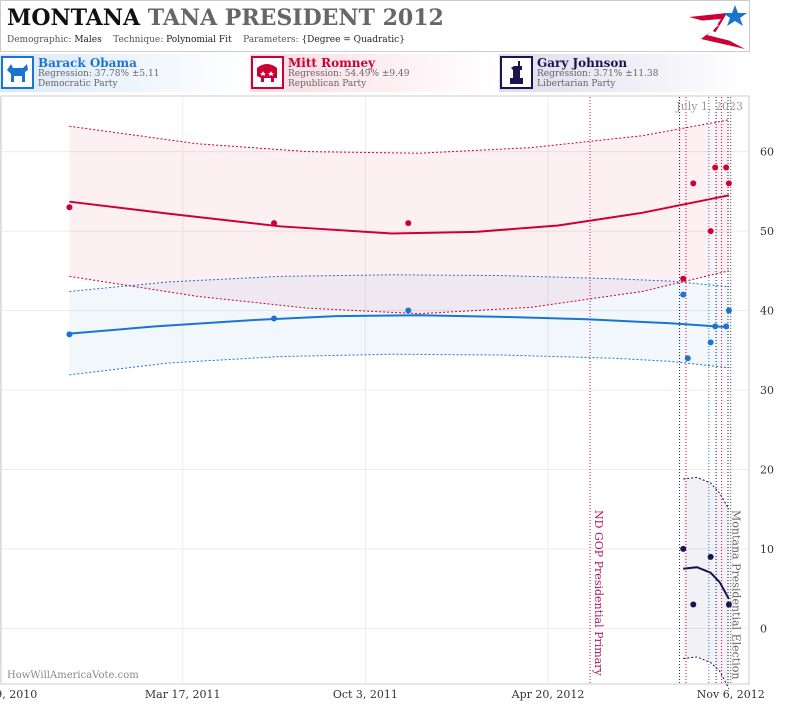 This screenshot has width=789, height=704. I want to click on demographic-value: Males, so click(88, 40).